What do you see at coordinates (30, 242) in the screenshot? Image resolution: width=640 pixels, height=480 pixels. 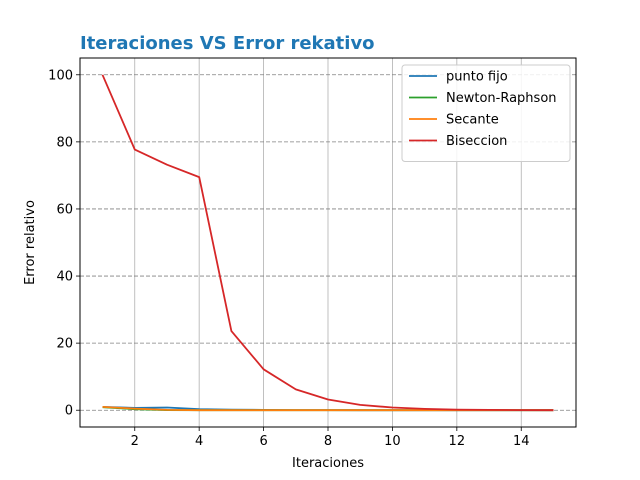 I see `y-axis-label: Error relativo` at bounding box center [30, 242].